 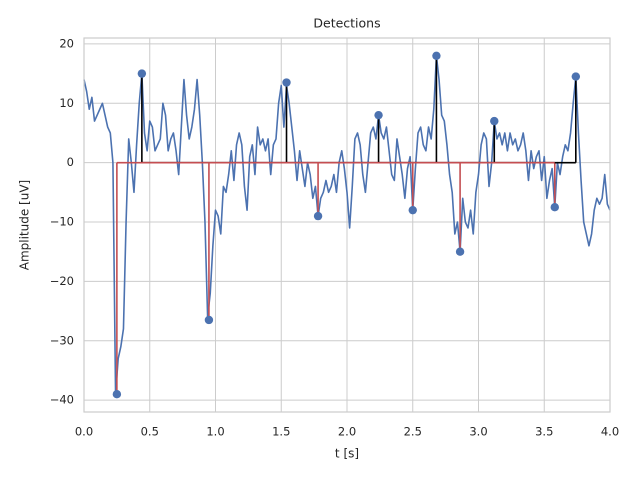 What do you see at coordinates (346, 23) in the screenshot?
I see `chart-title: Detections` at bounding box center [346, 23].